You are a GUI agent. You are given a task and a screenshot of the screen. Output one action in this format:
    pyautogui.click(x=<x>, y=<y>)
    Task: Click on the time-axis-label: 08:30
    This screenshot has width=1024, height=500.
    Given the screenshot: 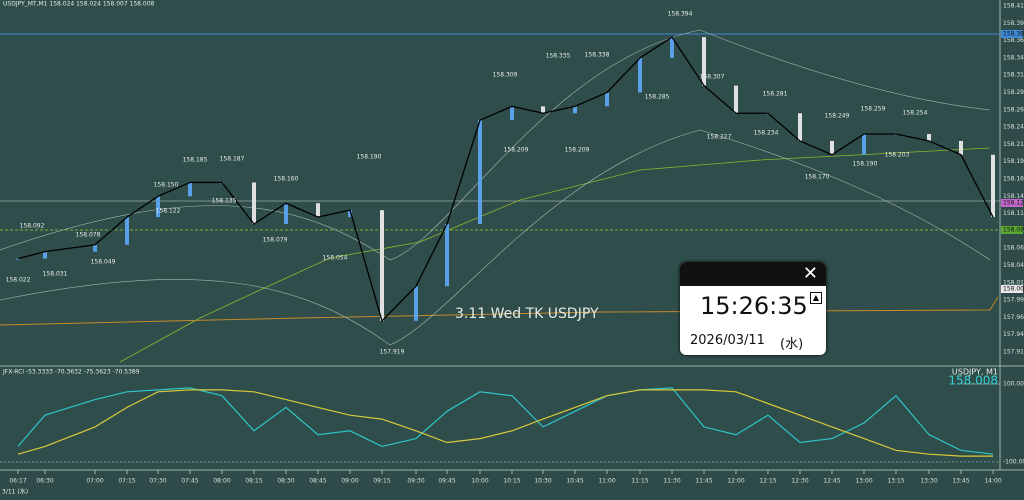 What is the action you would take?
    pyautogui.click(x=285, y=481)
    